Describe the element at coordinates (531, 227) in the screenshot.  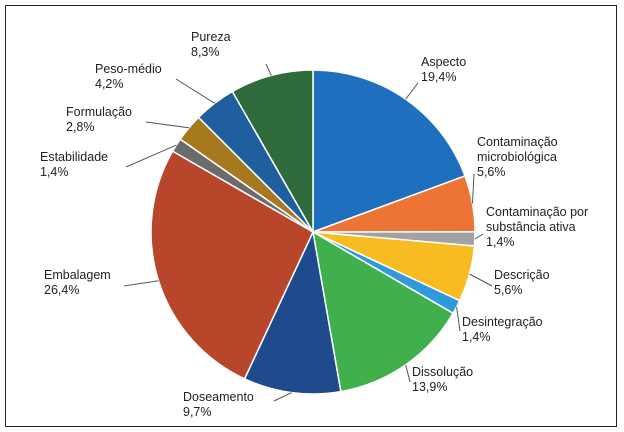
I see `slice-label-name: substância ativa` at that location.